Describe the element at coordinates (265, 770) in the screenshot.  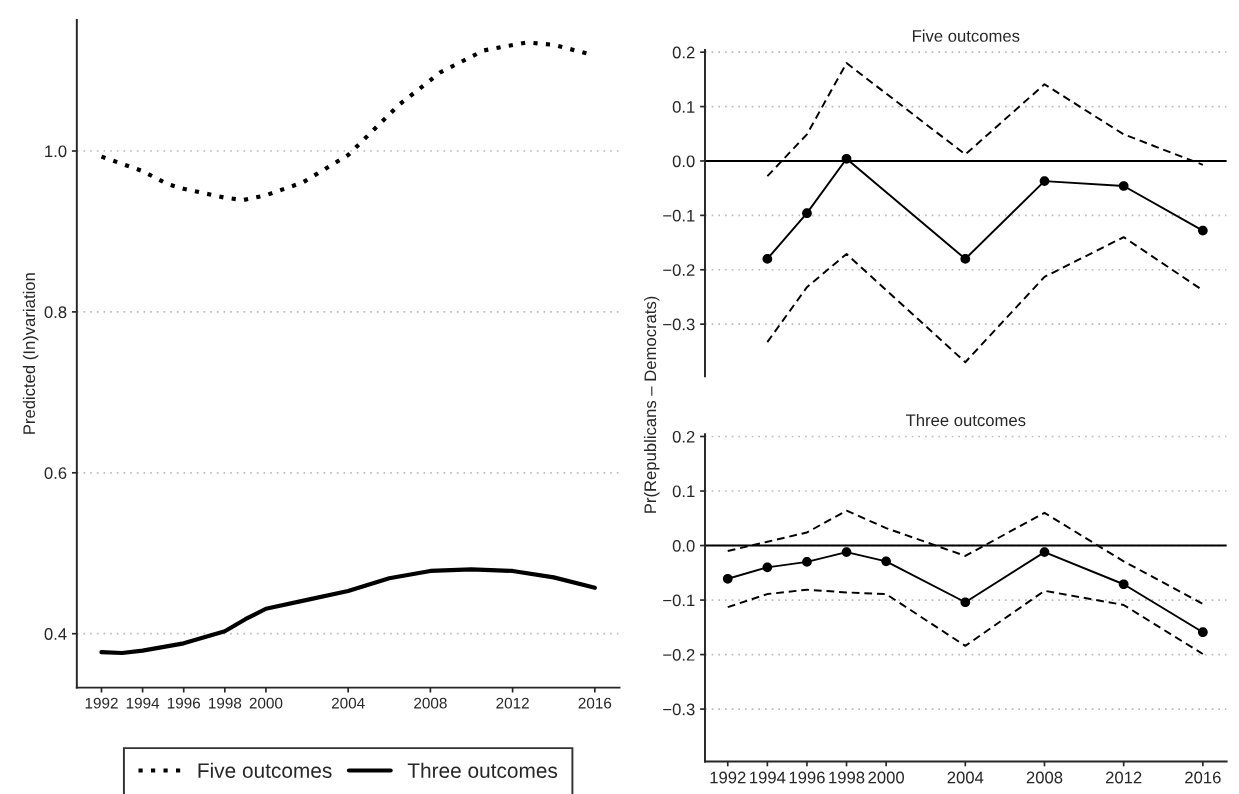
I see `legend-label: Five outcomes` at that location.